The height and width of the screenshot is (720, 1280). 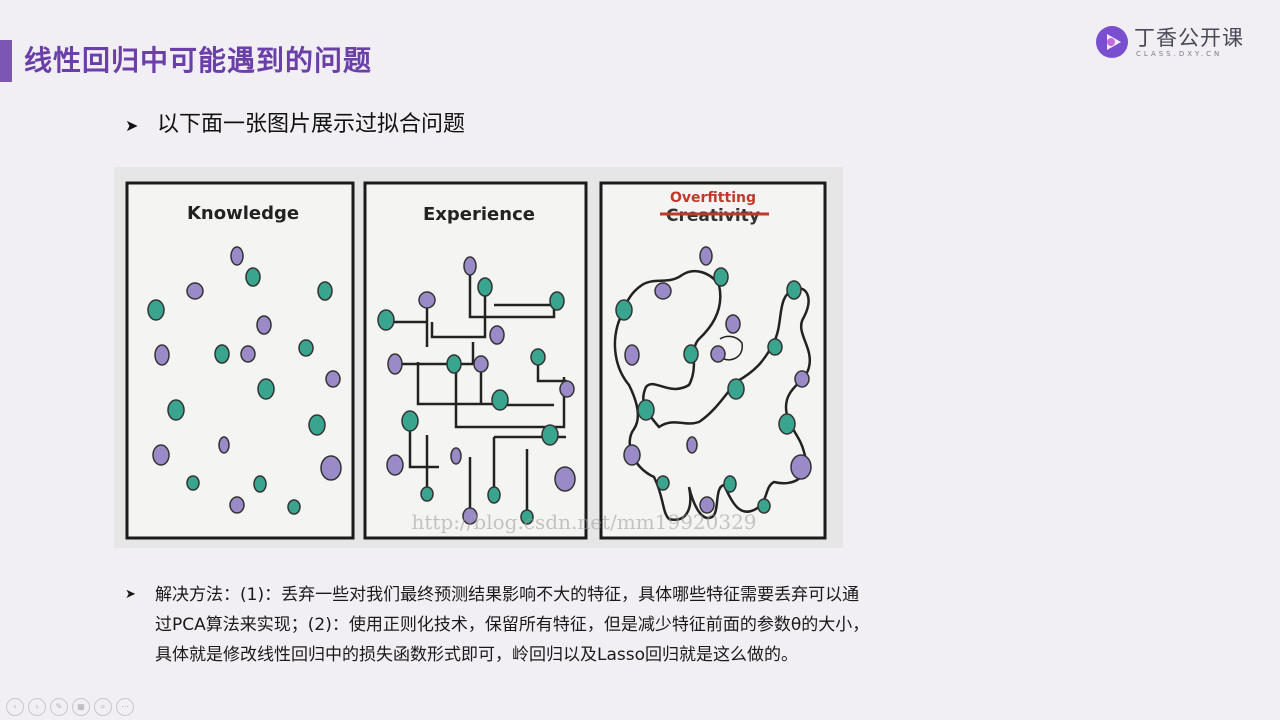 I want to click on slide-title: 线性回归中可能遇到的问题, so click(x=198, y=60).